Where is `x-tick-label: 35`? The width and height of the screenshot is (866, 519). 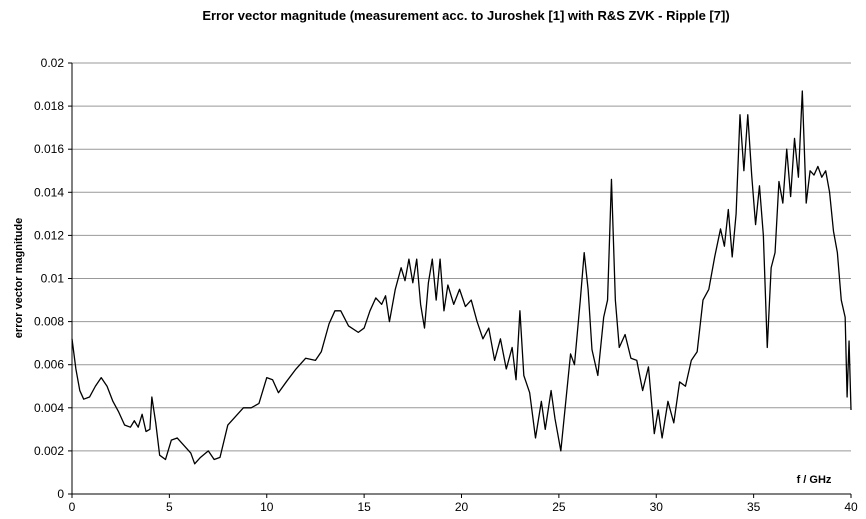 x-tick-label: 35 is located at coordinates (754, 507).